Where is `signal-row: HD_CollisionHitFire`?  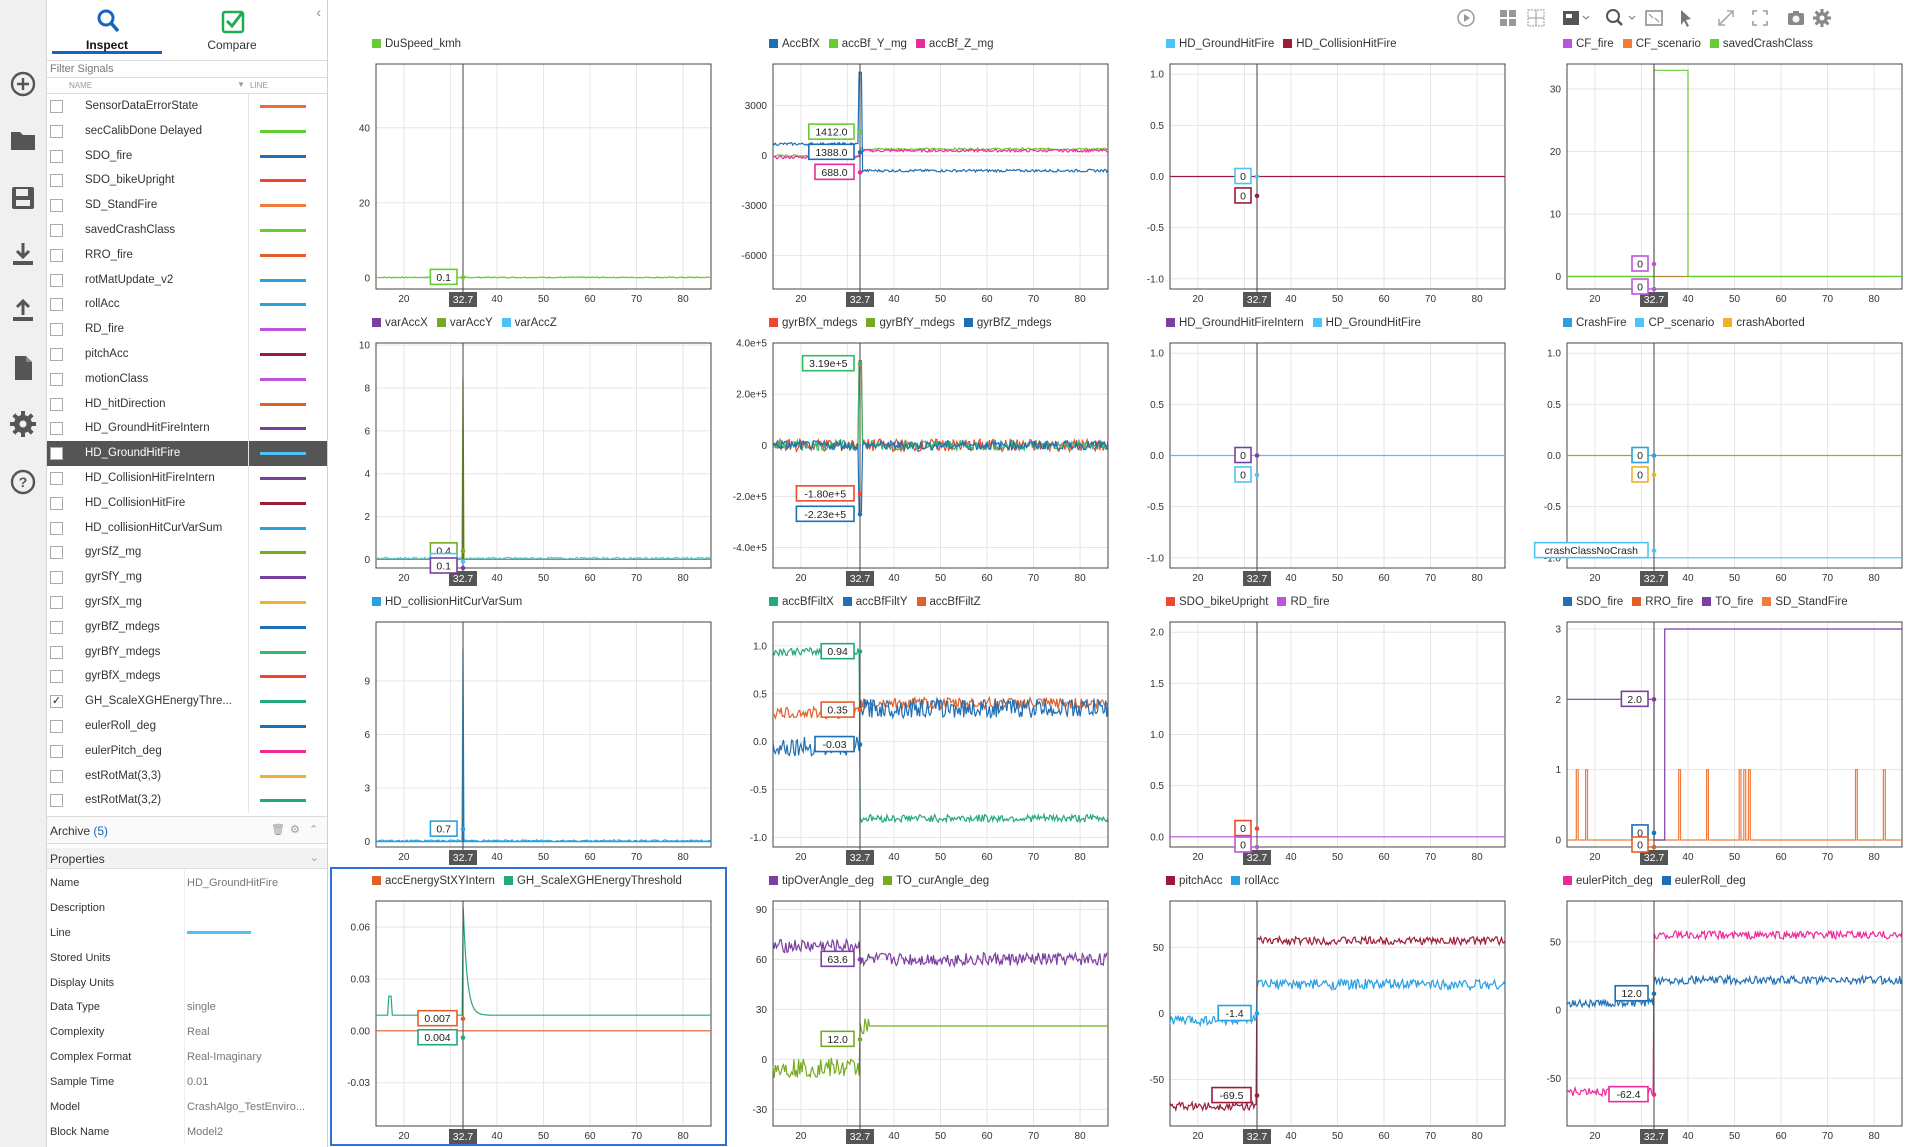 signal-row: HD_CollisionHitFire is located at coordinates (187, 503).